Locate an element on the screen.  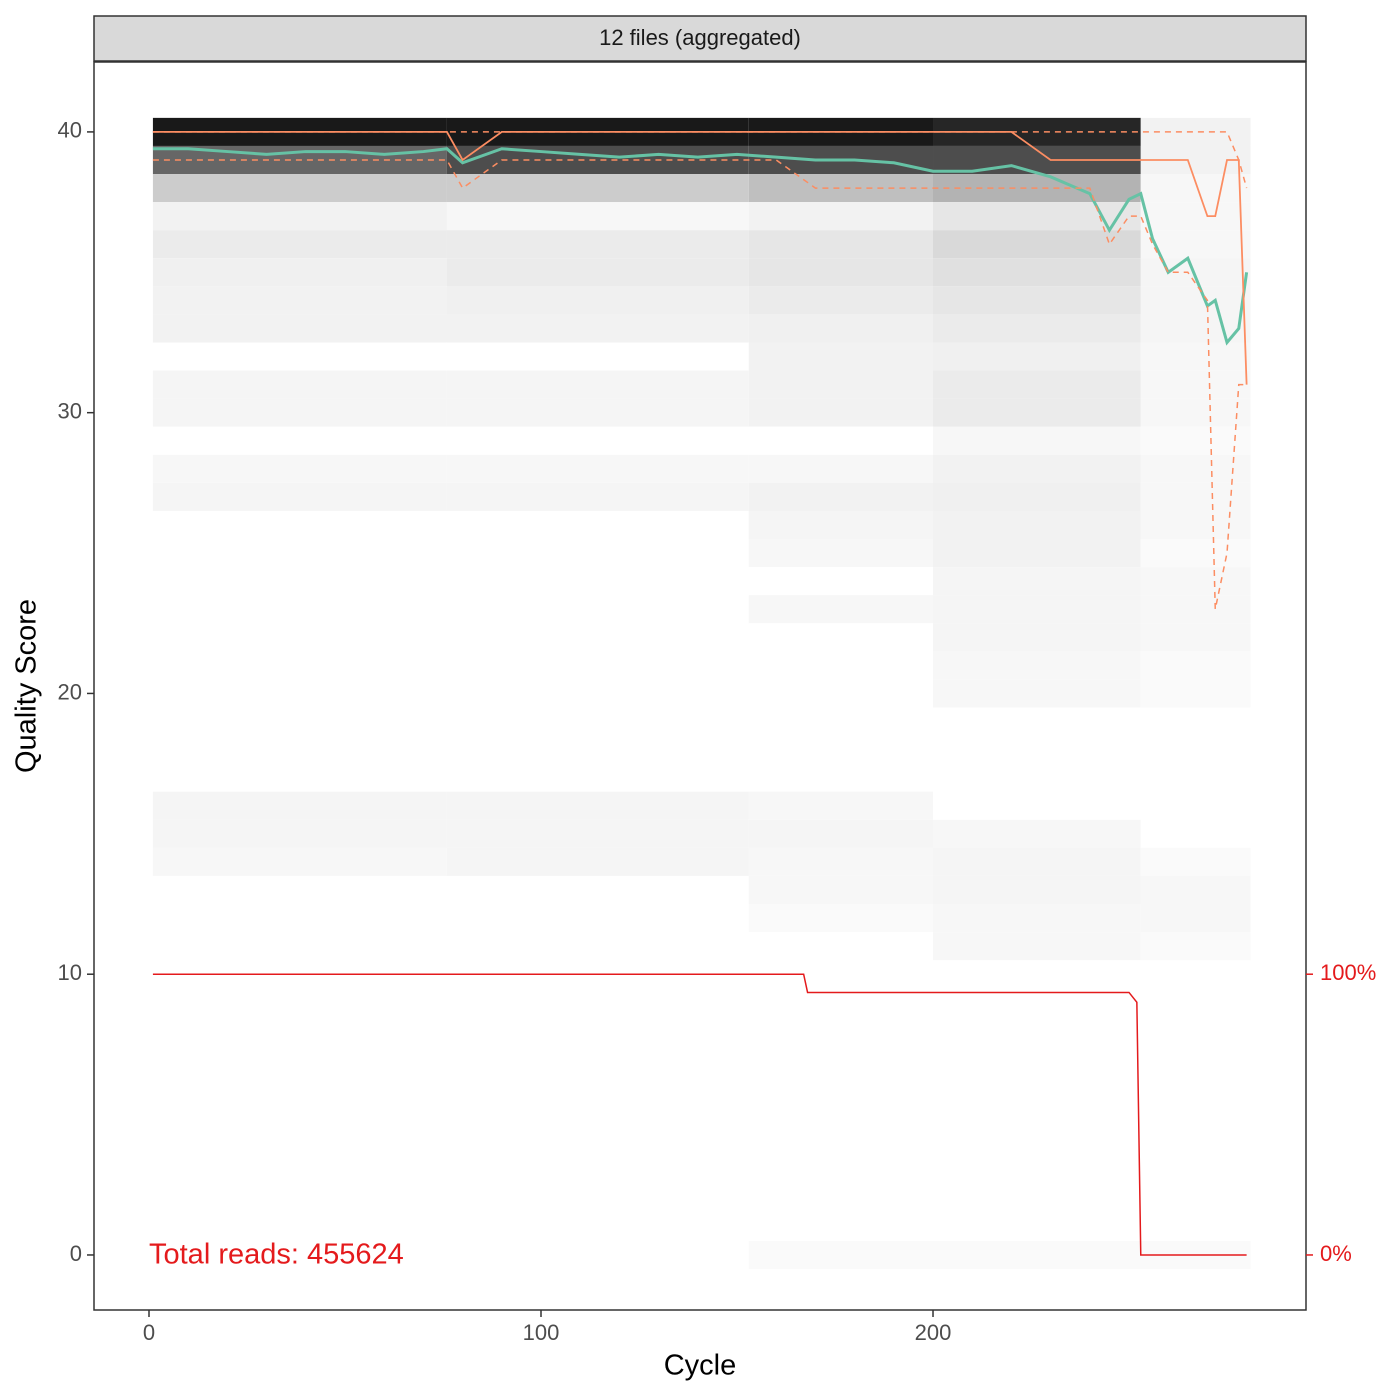
x-tick-label: 200 is located at coordinates (933, 1332).